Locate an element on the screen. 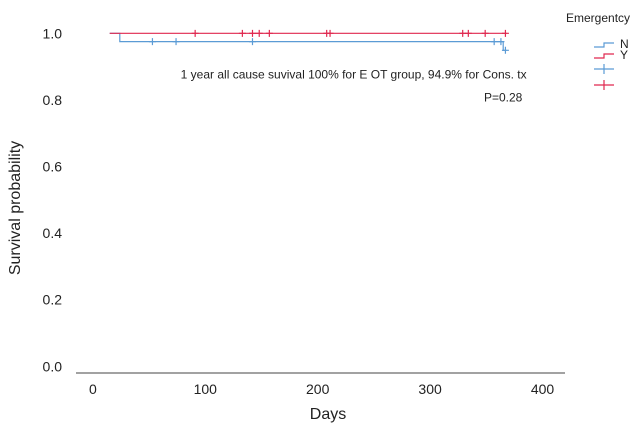 The width and height of the screenshot is (633, 425). legend-label-N: N is located at coordinates (624, 44).